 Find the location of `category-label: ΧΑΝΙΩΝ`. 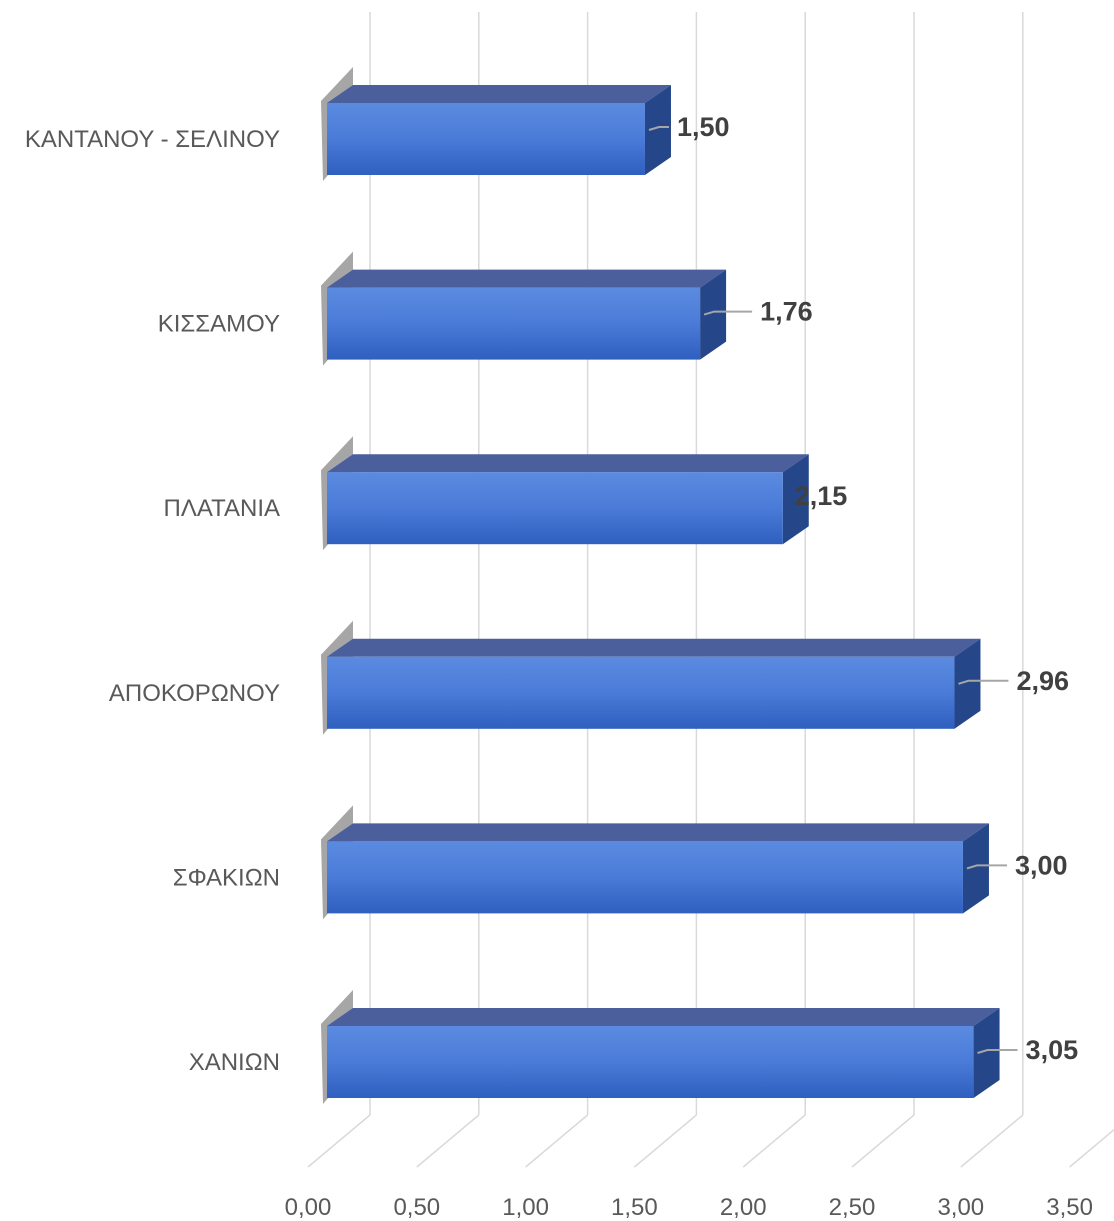

category-label: ΧΑΝΙΩΝ is located at coordinates (234, 1062).